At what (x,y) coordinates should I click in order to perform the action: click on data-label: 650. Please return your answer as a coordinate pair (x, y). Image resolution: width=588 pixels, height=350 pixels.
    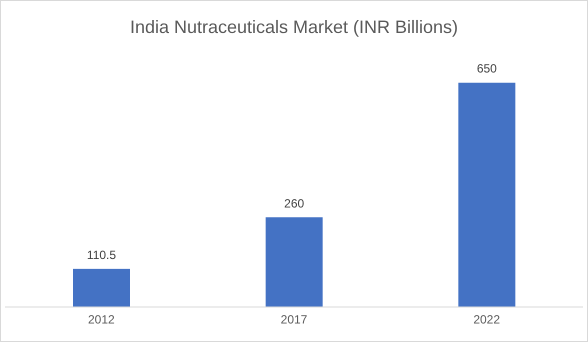
    Looking at the image, I should click on (487, 69).